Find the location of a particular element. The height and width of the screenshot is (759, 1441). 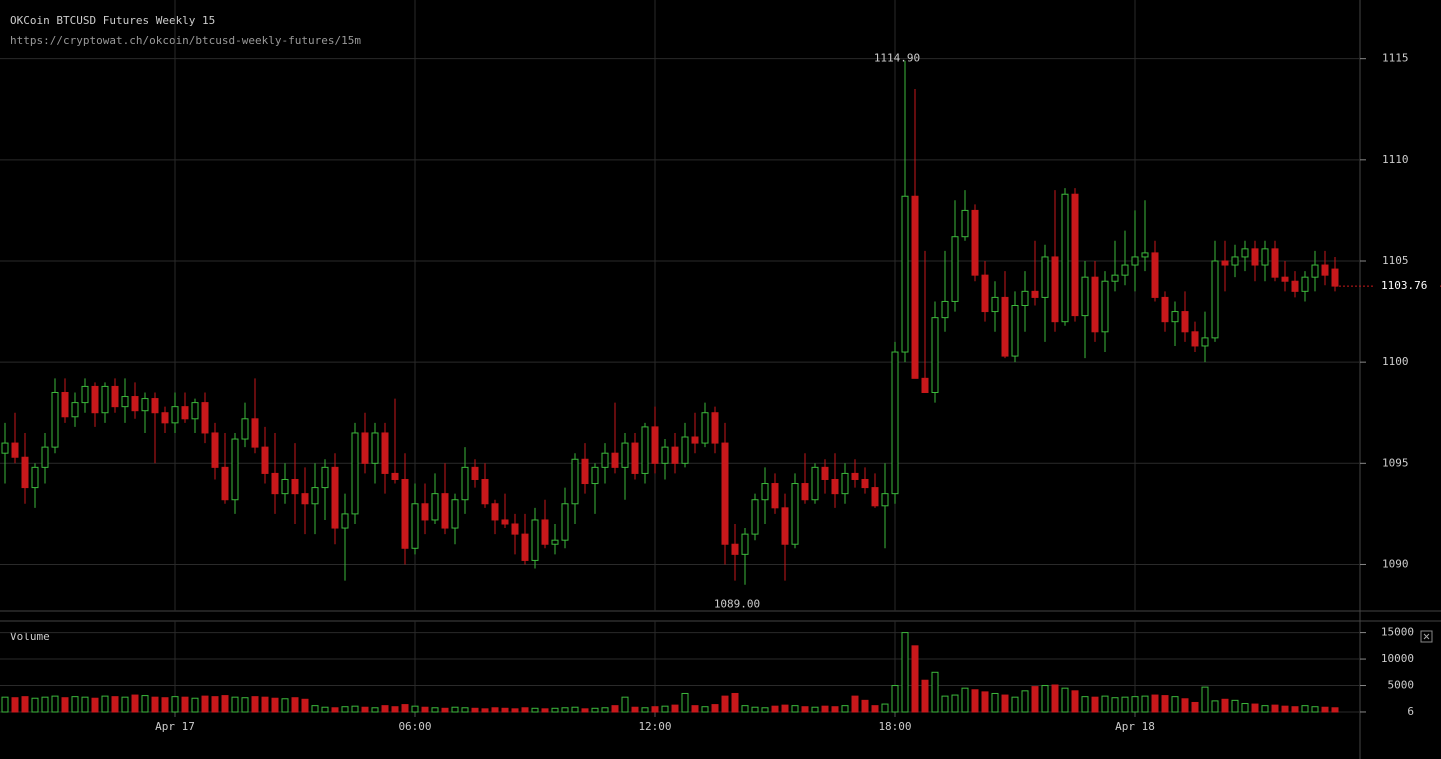

last-price-box is located at coordinates (1407, 286).